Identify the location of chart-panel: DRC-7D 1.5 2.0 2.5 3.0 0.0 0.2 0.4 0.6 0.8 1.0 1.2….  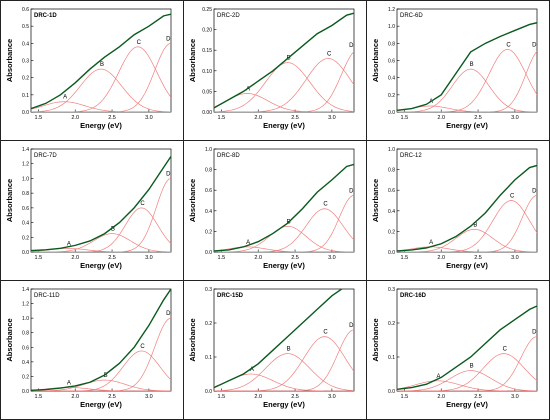
(92, 210).